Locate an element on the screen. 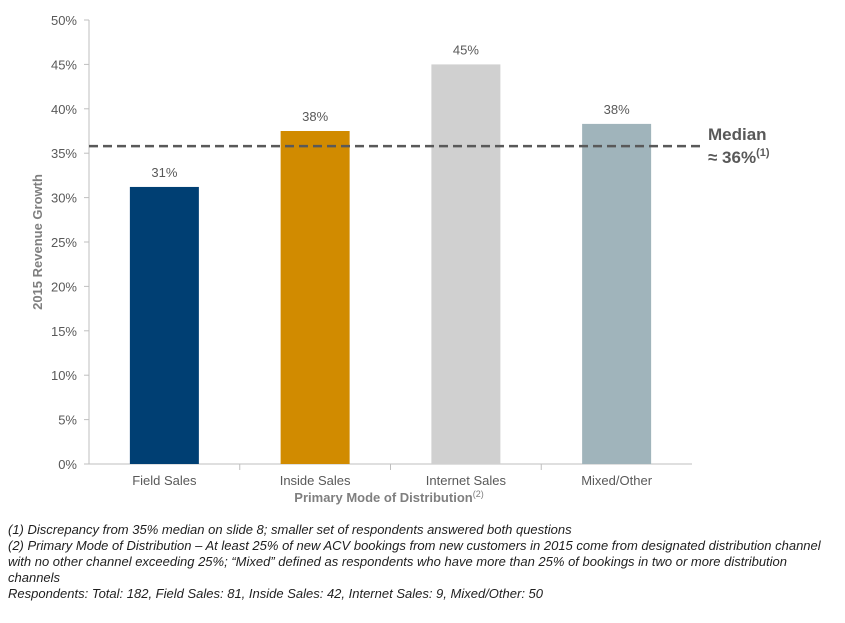 This screenshot has width=845, height=623. y-tick-label: 25% is located at coordinates (64, 242).